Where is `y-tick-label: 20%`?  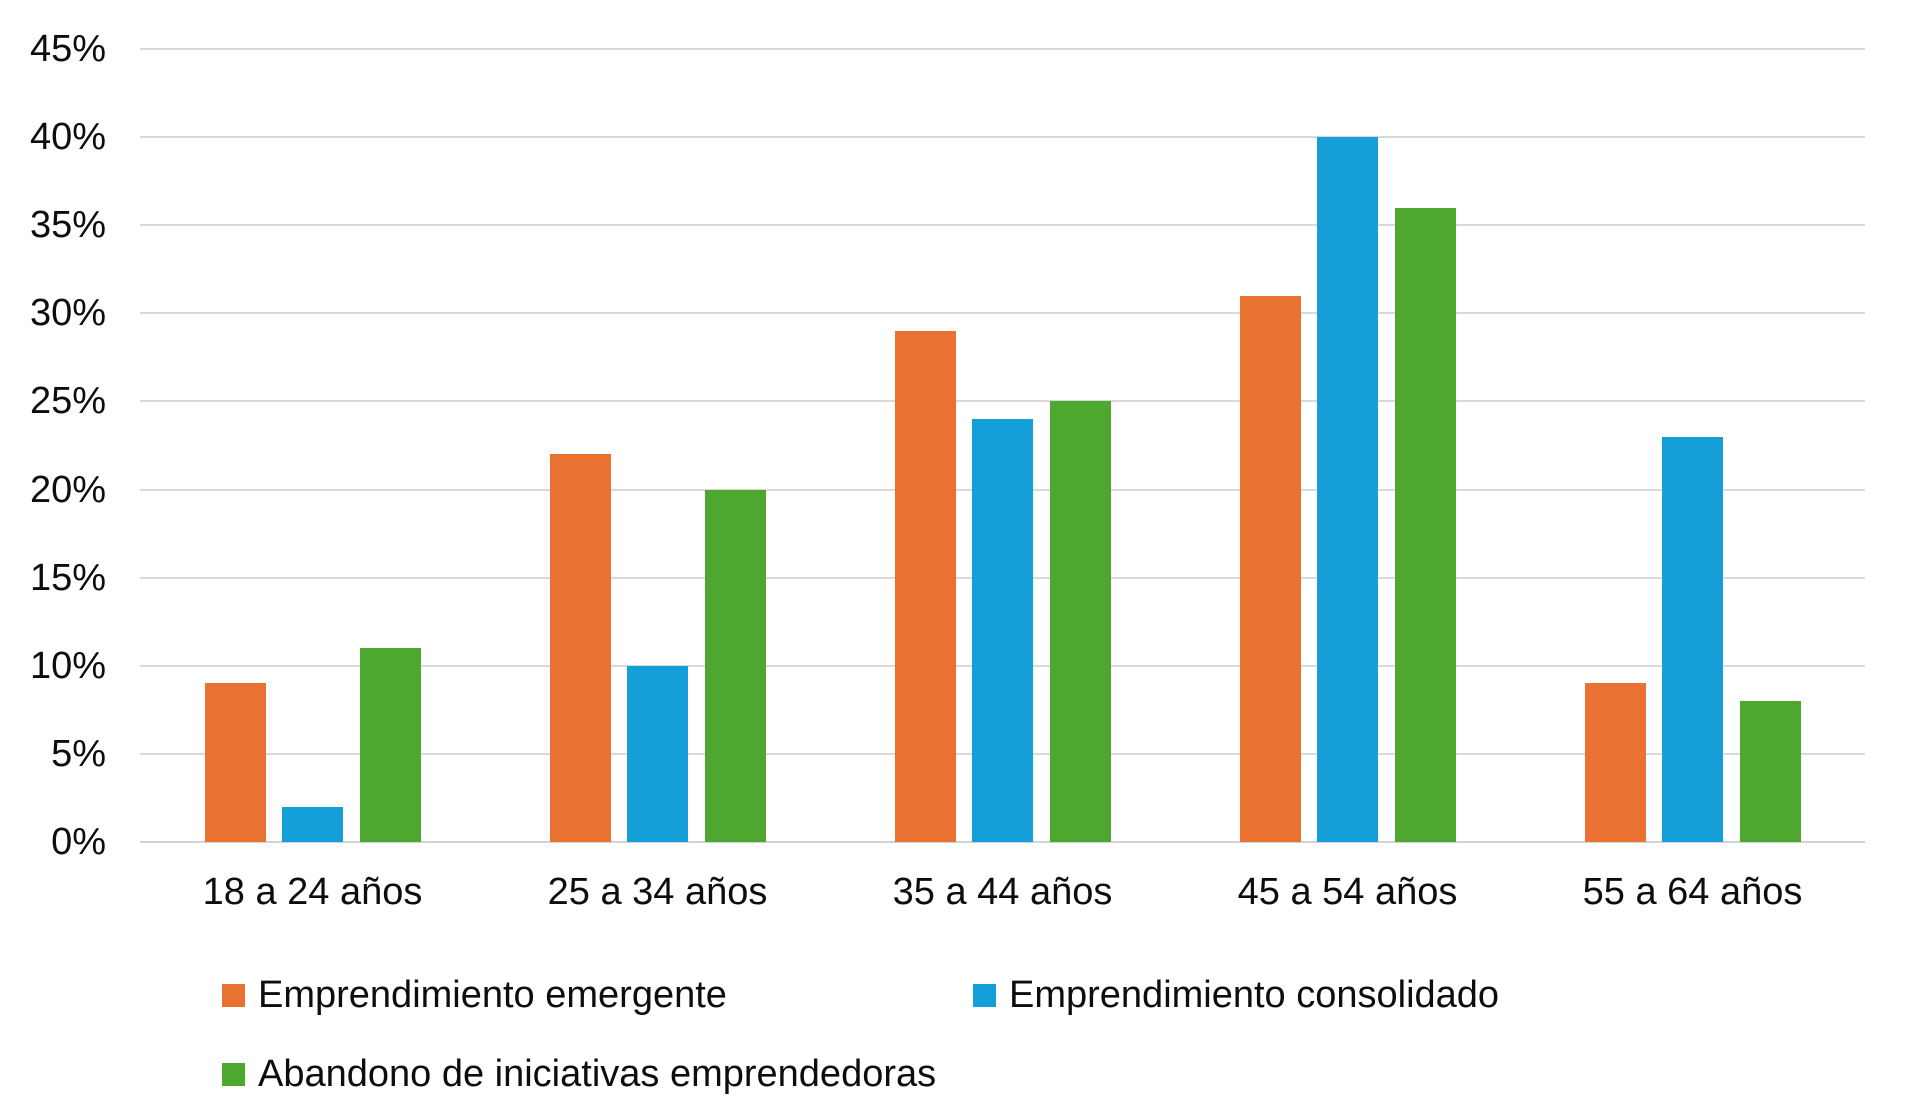
y-tick-label: 20% is located at coordinates (67, 489).